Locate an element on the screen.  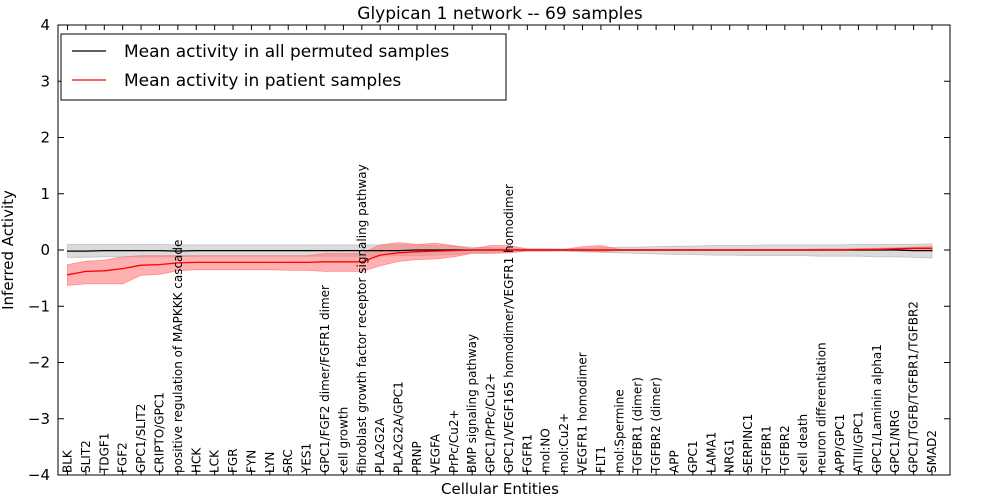
legend-label-patient: Mean activity in patient samples is located at coordinates (262, 81).